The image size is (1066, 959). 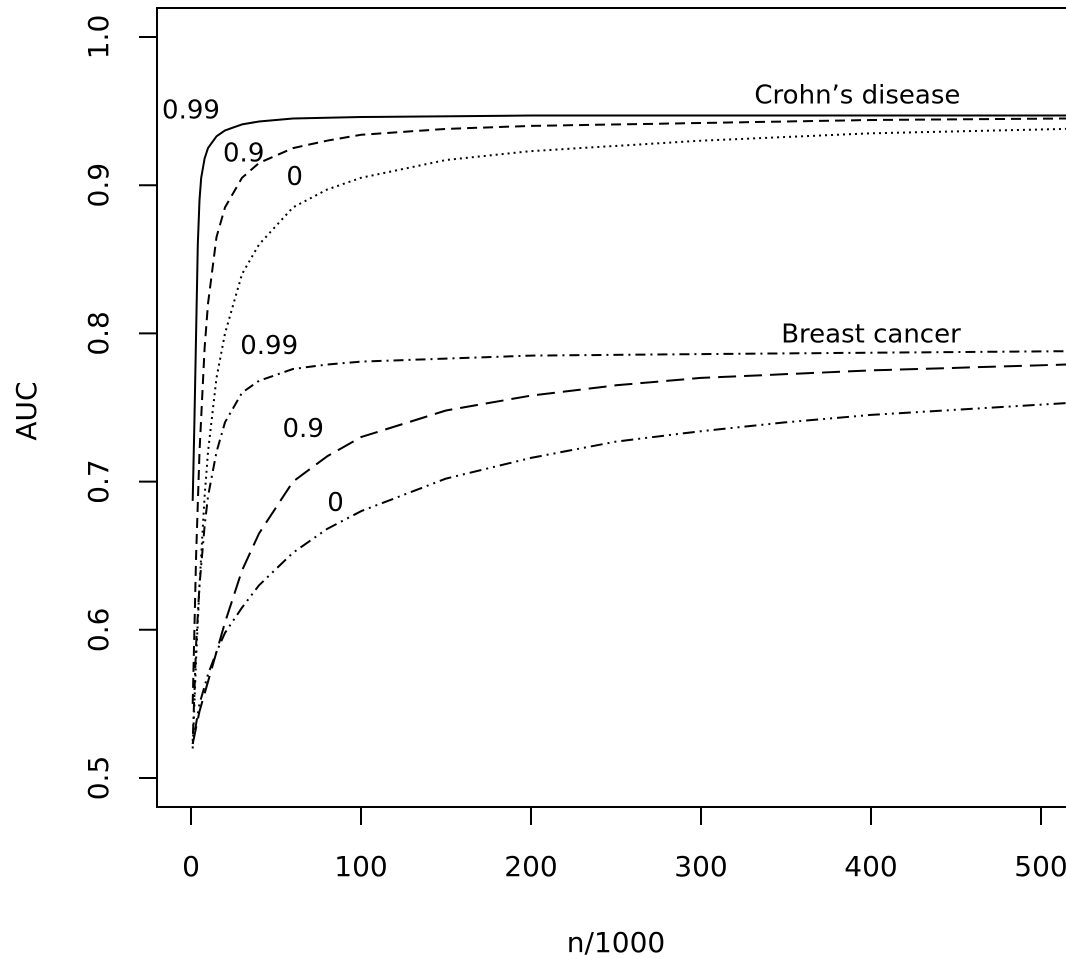 What do you see at coordinates (870, 866) in the screenshot?
I see `x-tick-label: 400` at bounding box center [870, 866].